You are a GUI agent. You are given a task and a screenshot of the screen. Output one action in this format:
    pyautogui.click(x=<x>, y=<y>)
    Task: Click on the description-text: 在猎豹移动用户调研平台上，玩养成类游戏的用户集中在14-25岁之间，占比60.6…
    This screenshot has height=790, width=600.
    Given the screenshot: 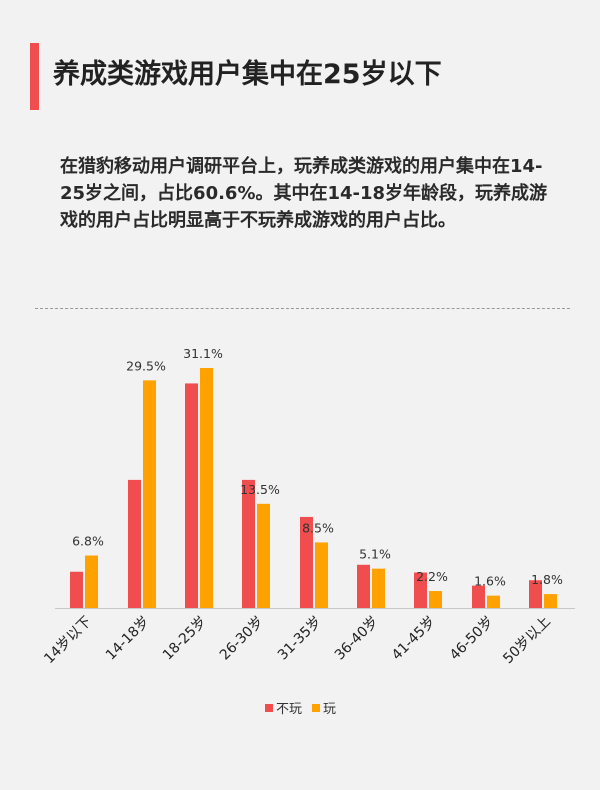 What is the action you would take?
    pyautogui.click(x=304, y=193)
    